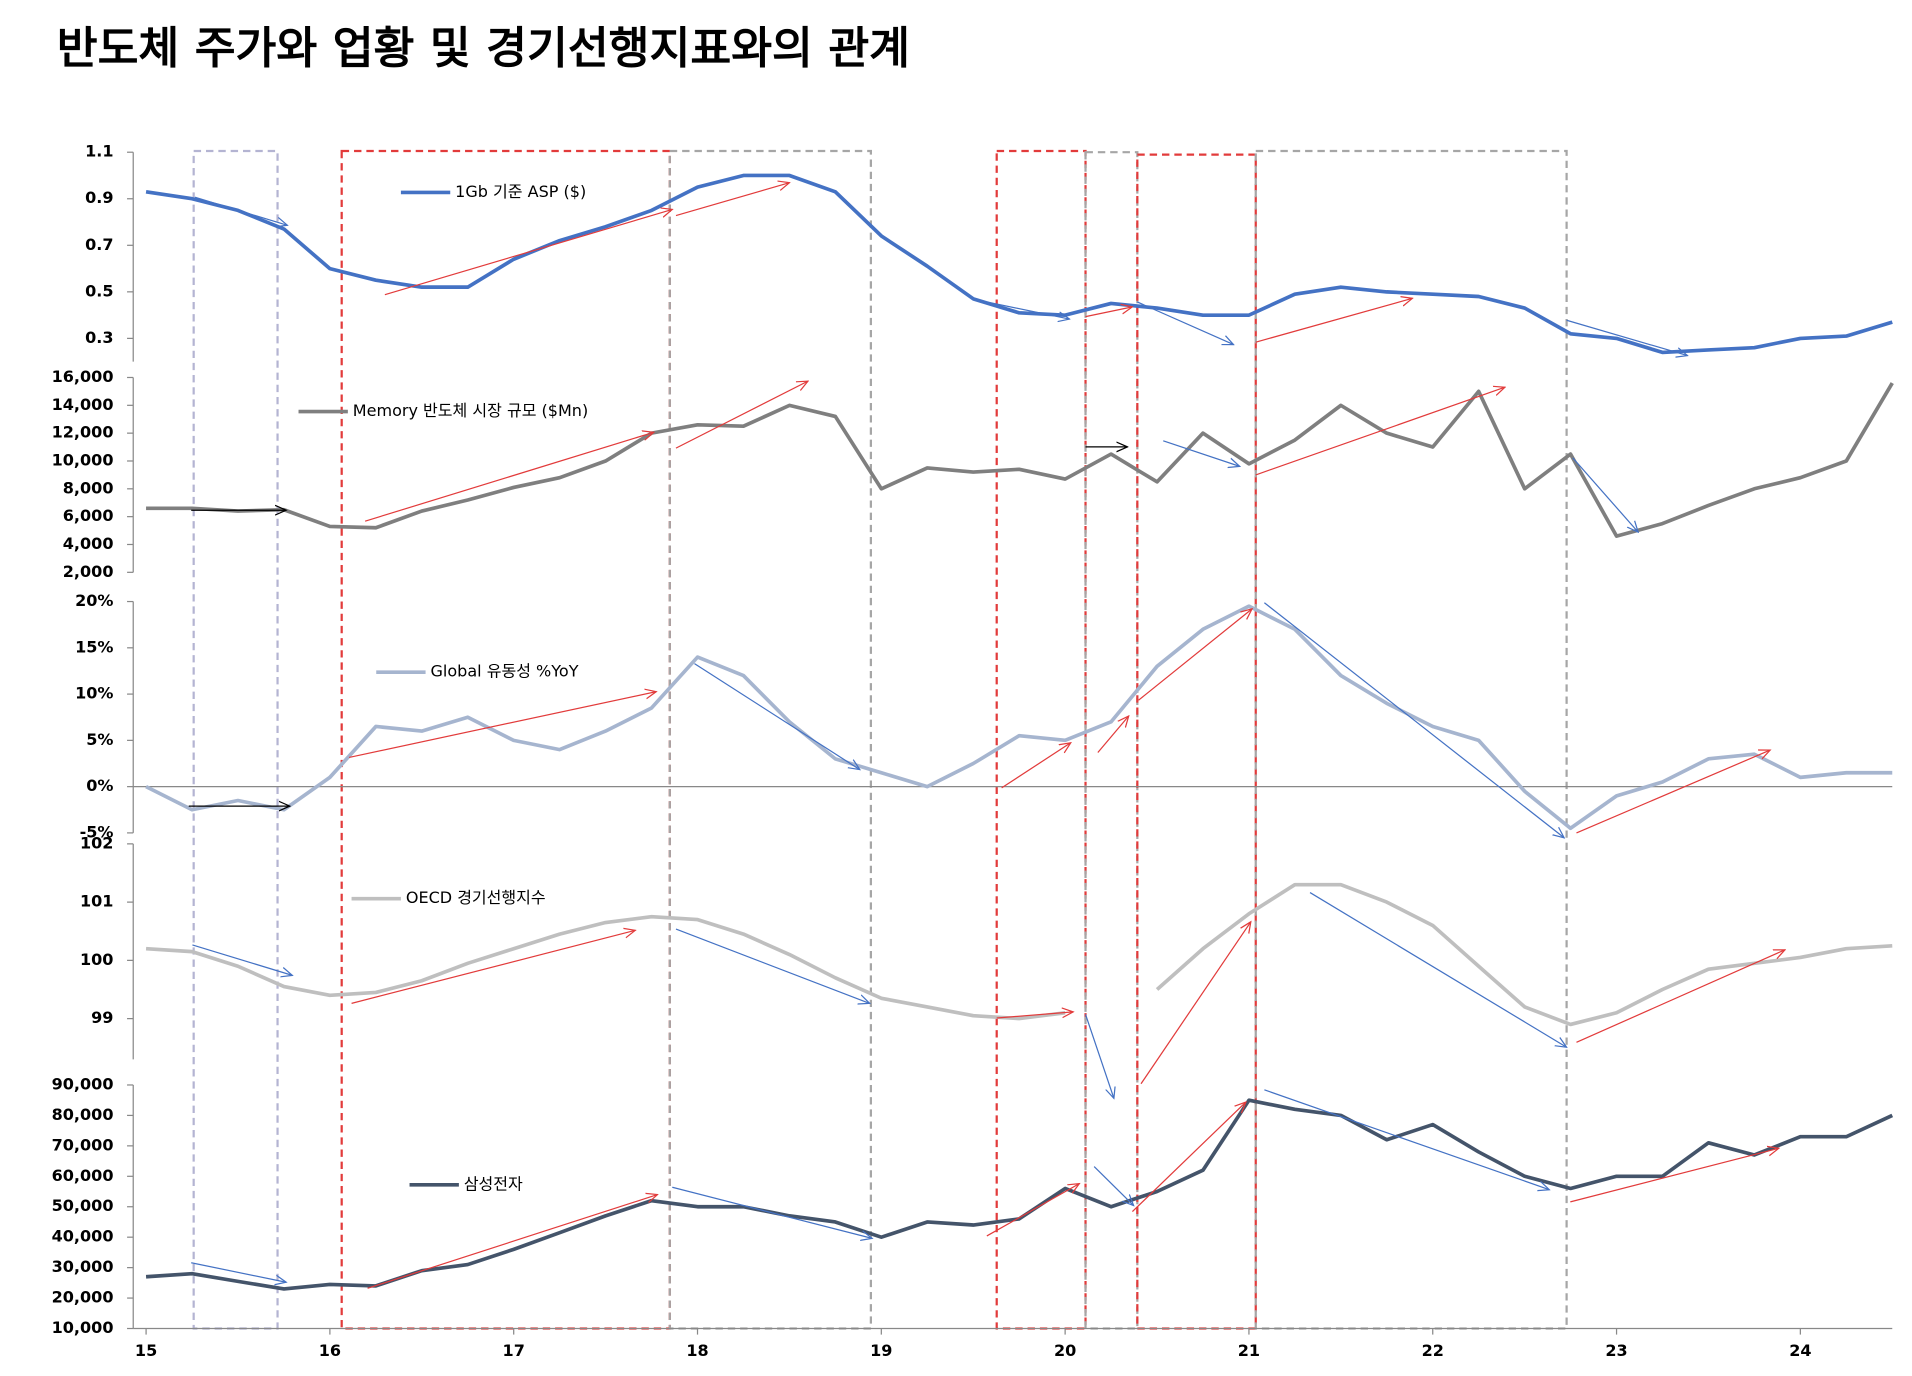 Image resolution: width=1912 pixels, height=1376 pixels. Describe the element at coordinates (94, 693) in the screenshot. I see `y-tick-label: 10%` at that location.